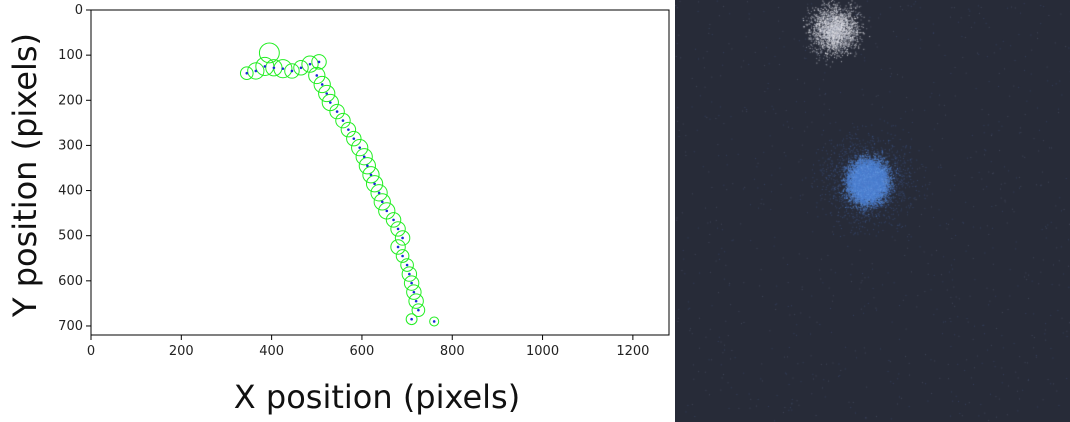  I want to click on y-tick-label: 600, so click(70, 281).